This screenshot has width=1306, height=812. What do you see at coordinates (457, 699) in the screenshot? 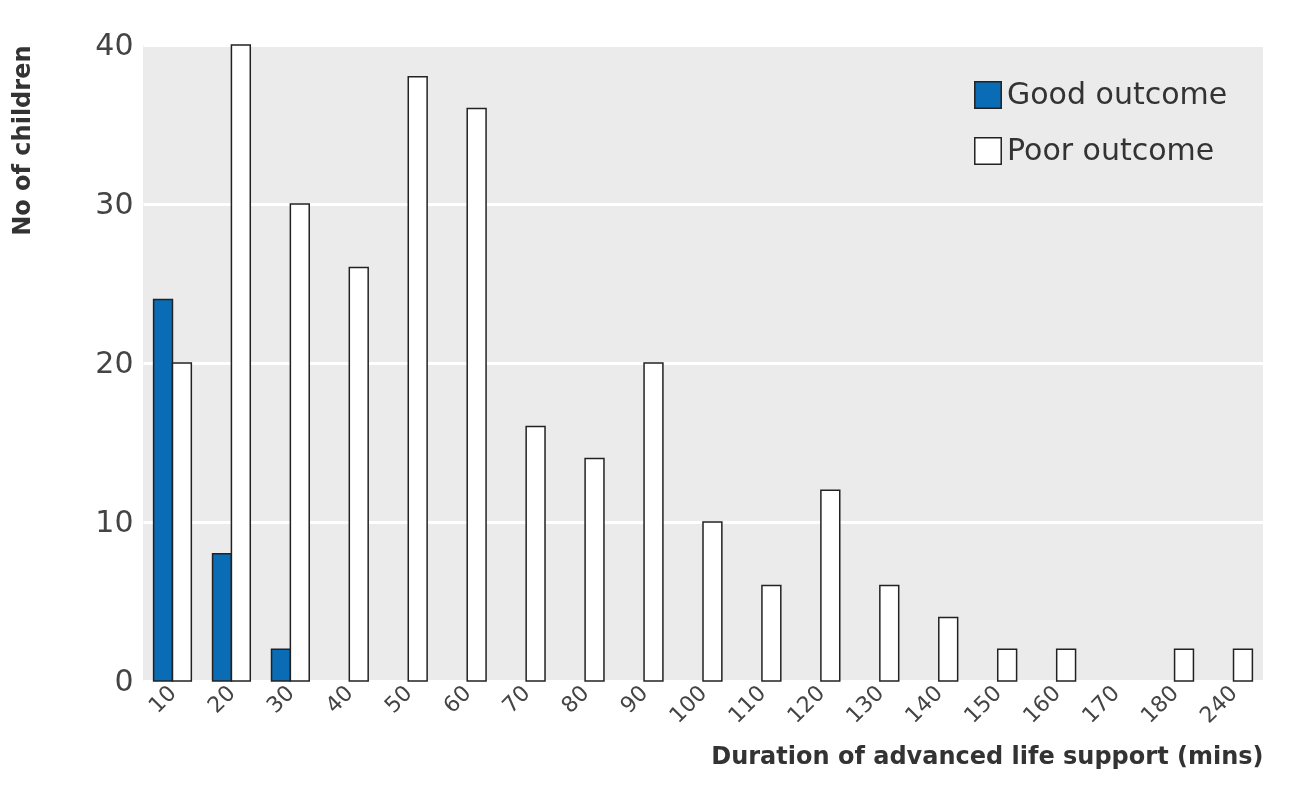
I see `x-tick-label: 60` at bounding box center [457, 699].